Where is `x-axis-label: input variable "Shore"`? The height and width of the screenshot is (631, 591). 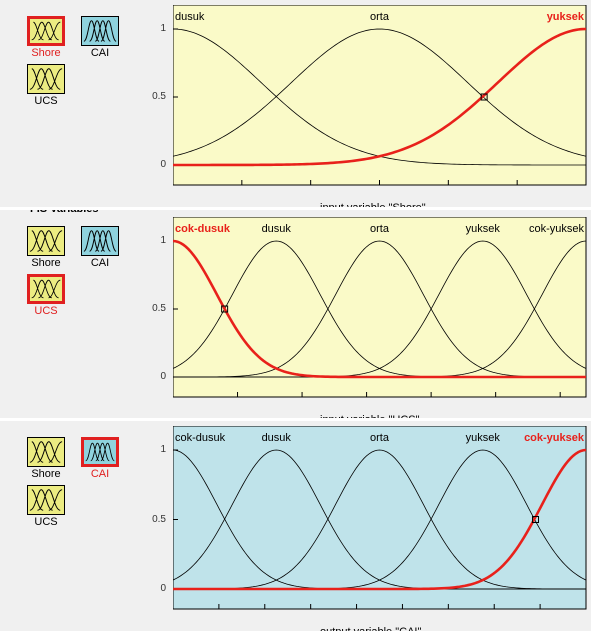
x-axis-label: input variable "Shore" is located at coordinates (373, 204).